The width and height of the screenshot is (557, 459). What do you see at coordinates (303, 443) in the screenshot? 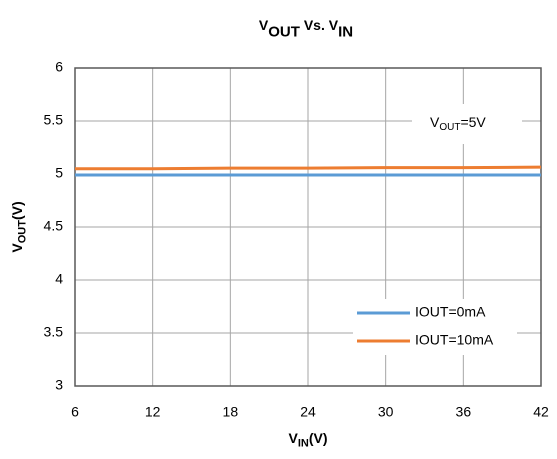
I see `x-axis-label-part: IN` at bounding box center [303, 443].